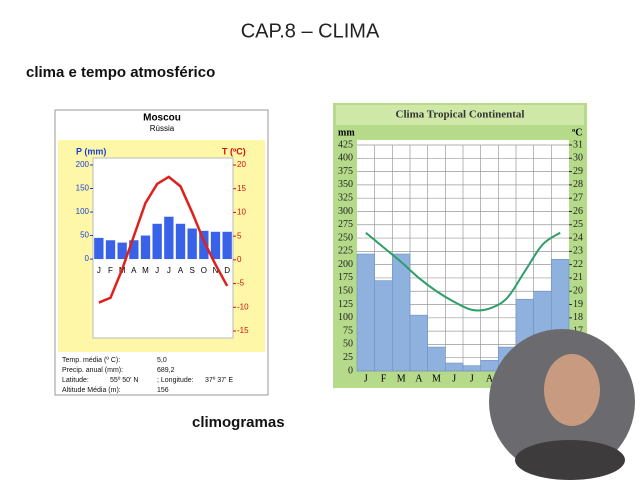  I want to click on y2-tick-label: 0, so click(239, 259).